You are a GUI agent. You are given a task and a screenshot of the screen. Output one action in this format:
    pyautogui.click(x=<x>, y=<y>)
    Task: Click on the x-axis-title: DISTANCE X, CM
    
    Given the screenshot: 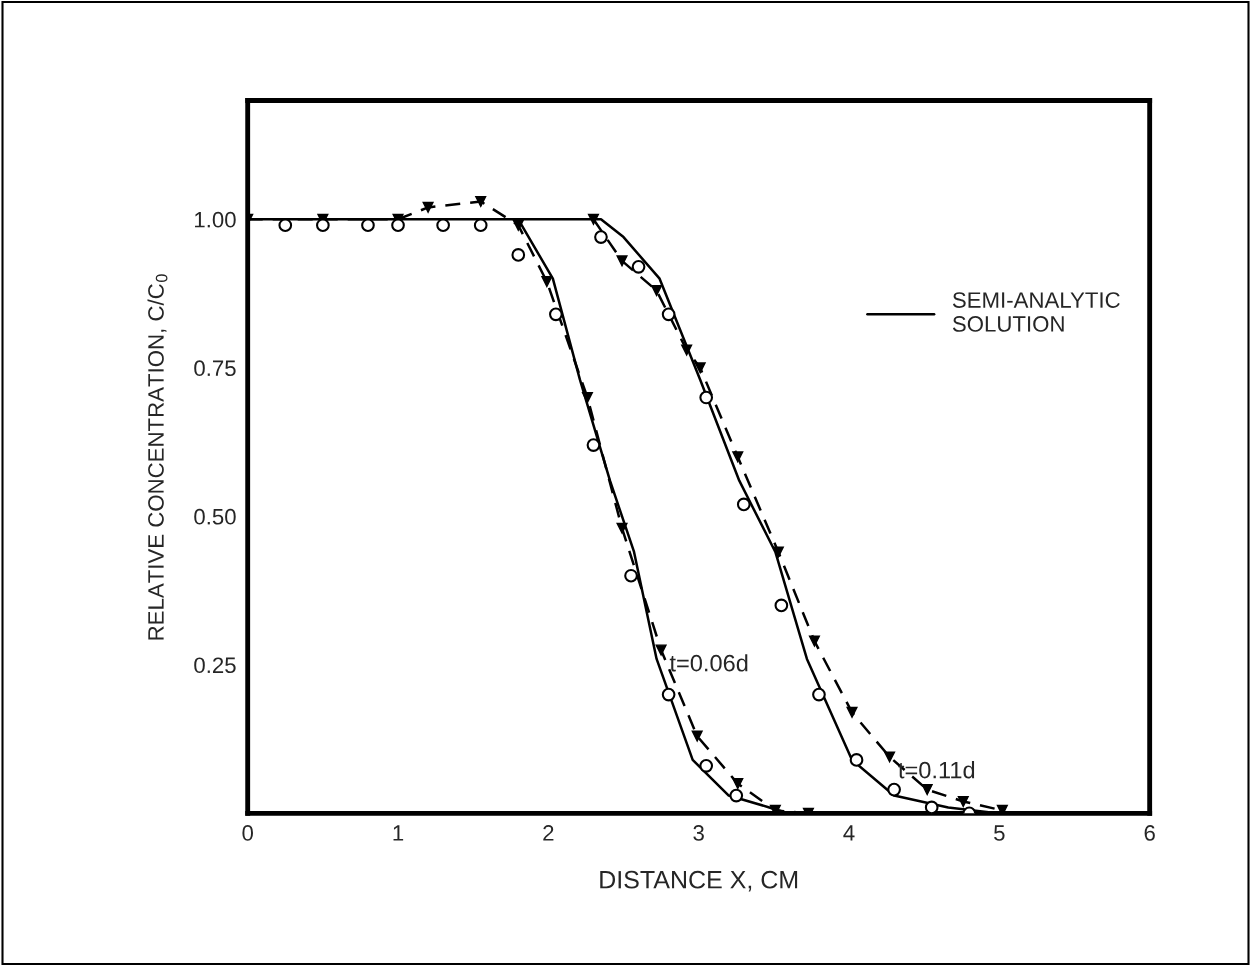 What is the action you would take?
    pyautogui.click(x=699, y=881)
    